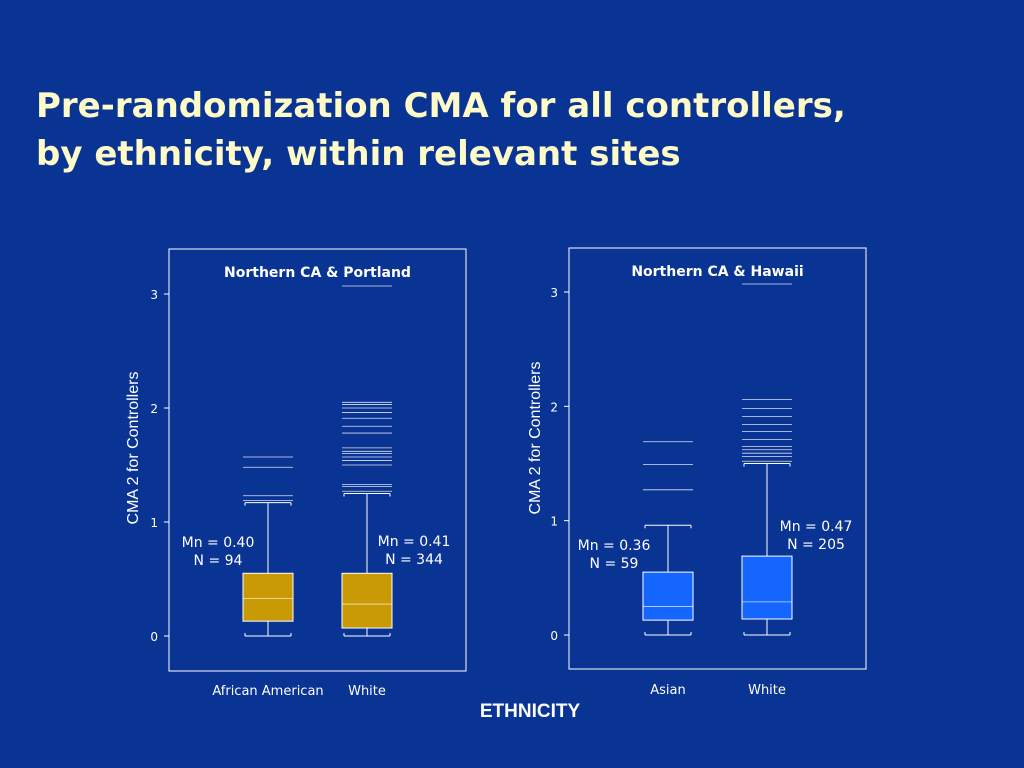 Image resolution: width=1024 pixels, height=768 pixels. I want to click on count-annotation: N = 59, so click(614, 564).